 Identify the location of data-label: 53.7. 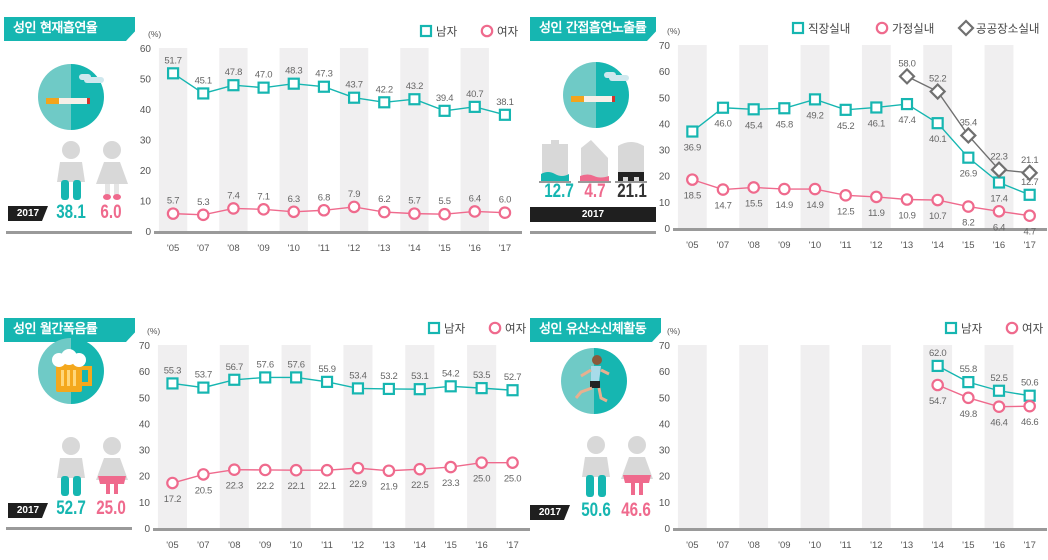
(203, 375).